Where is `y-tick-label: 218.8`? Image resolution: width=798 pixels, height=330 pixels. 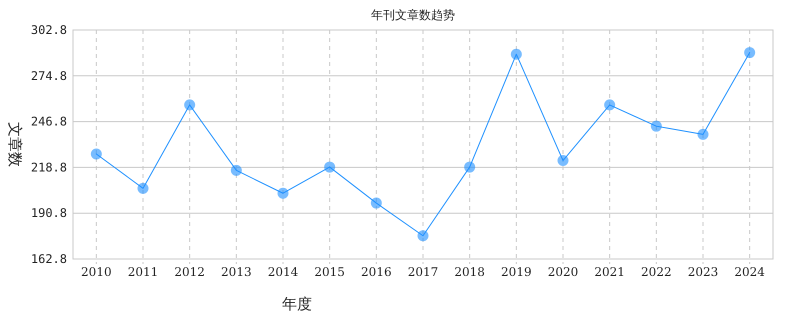 y-tick-label: 218.8 is located at coordinates (48, 167).